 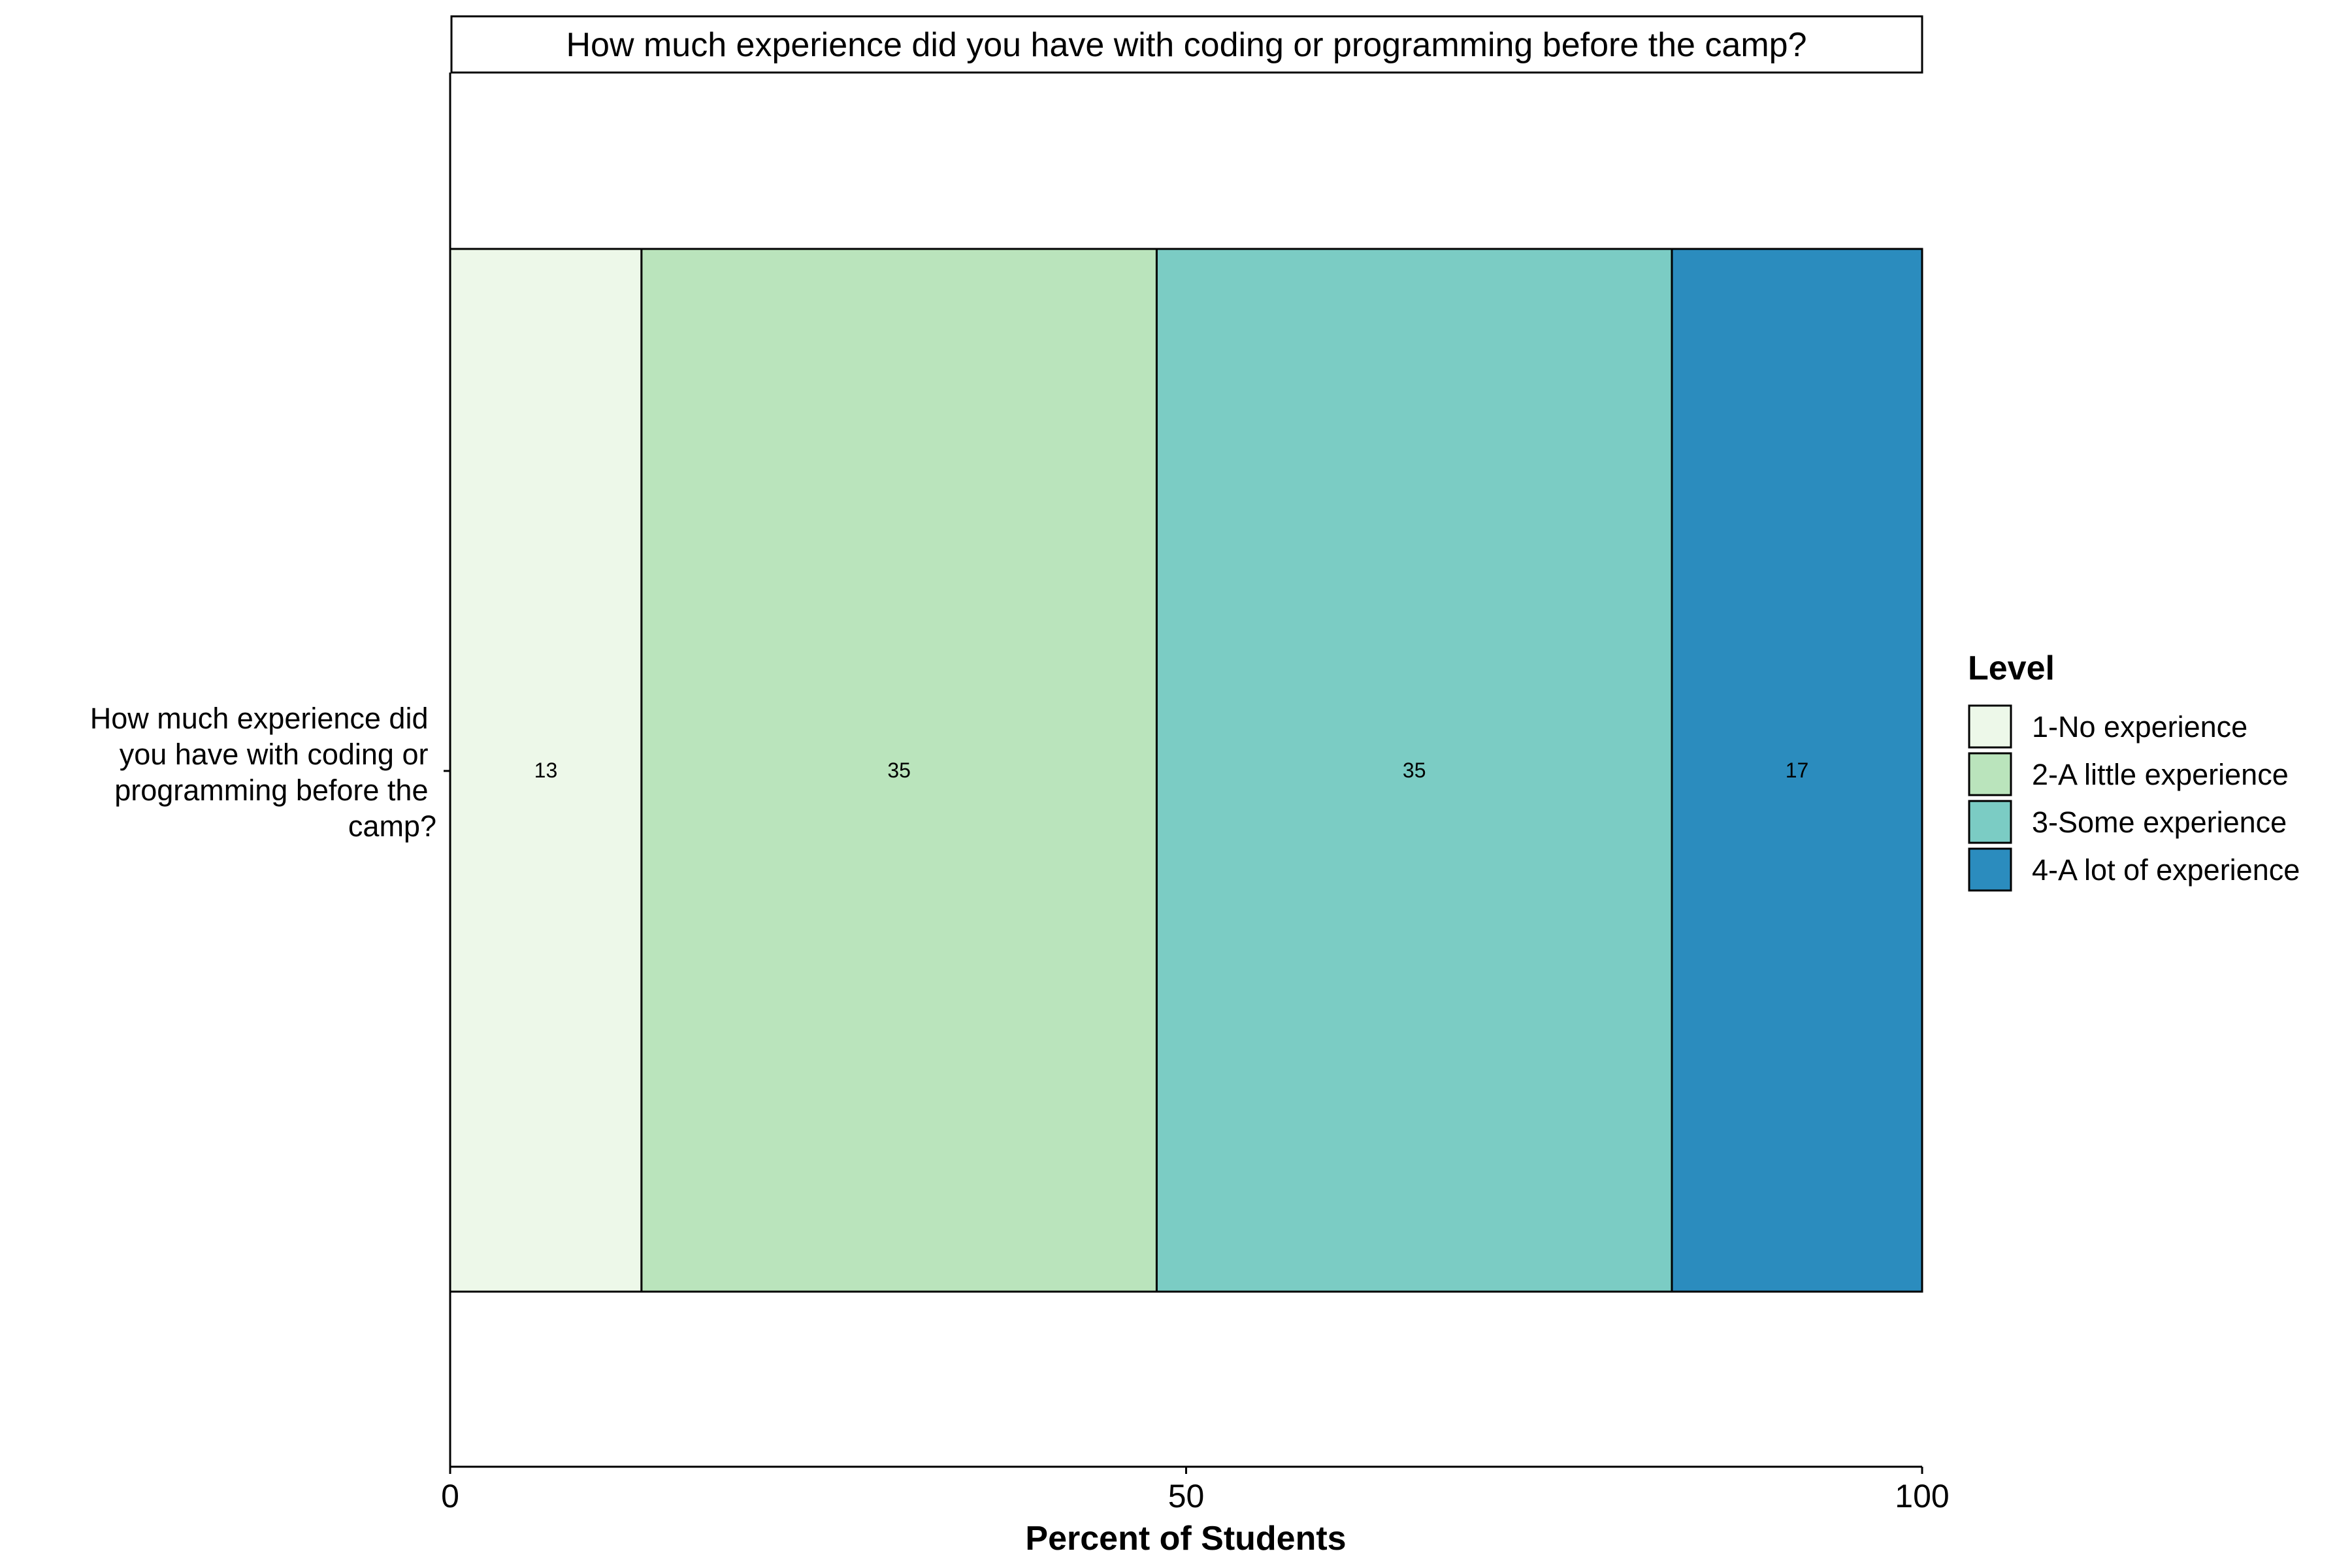 I want to click on legend-label: 2-A little experience, so click(x=2160, y=774).